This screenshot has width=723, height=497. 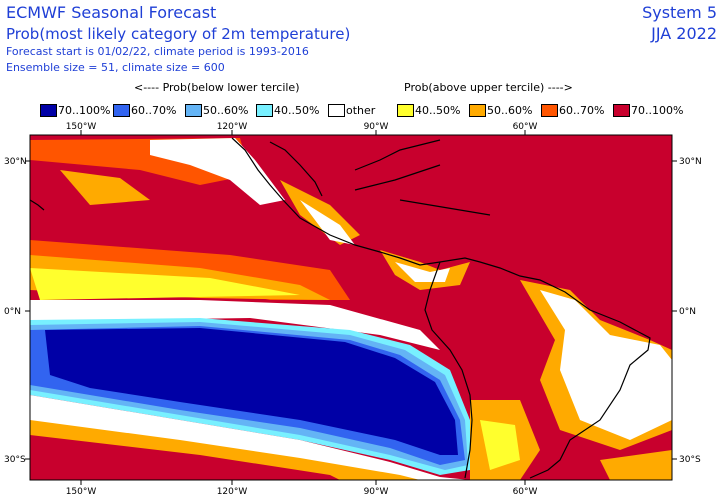 I want to click on legend-item: other, so click(x=351, y=110).